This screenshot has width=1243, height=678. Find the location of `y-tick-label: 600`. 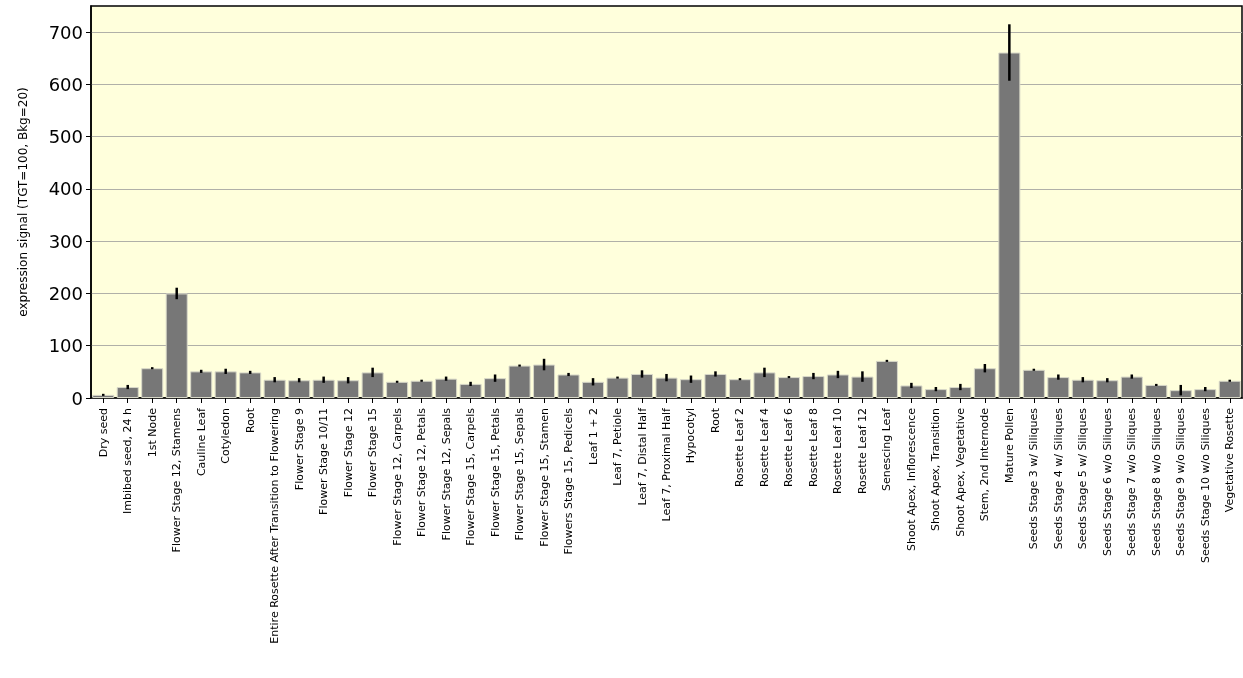

y-tick-label: 600 is located at coordinates (65, 84).